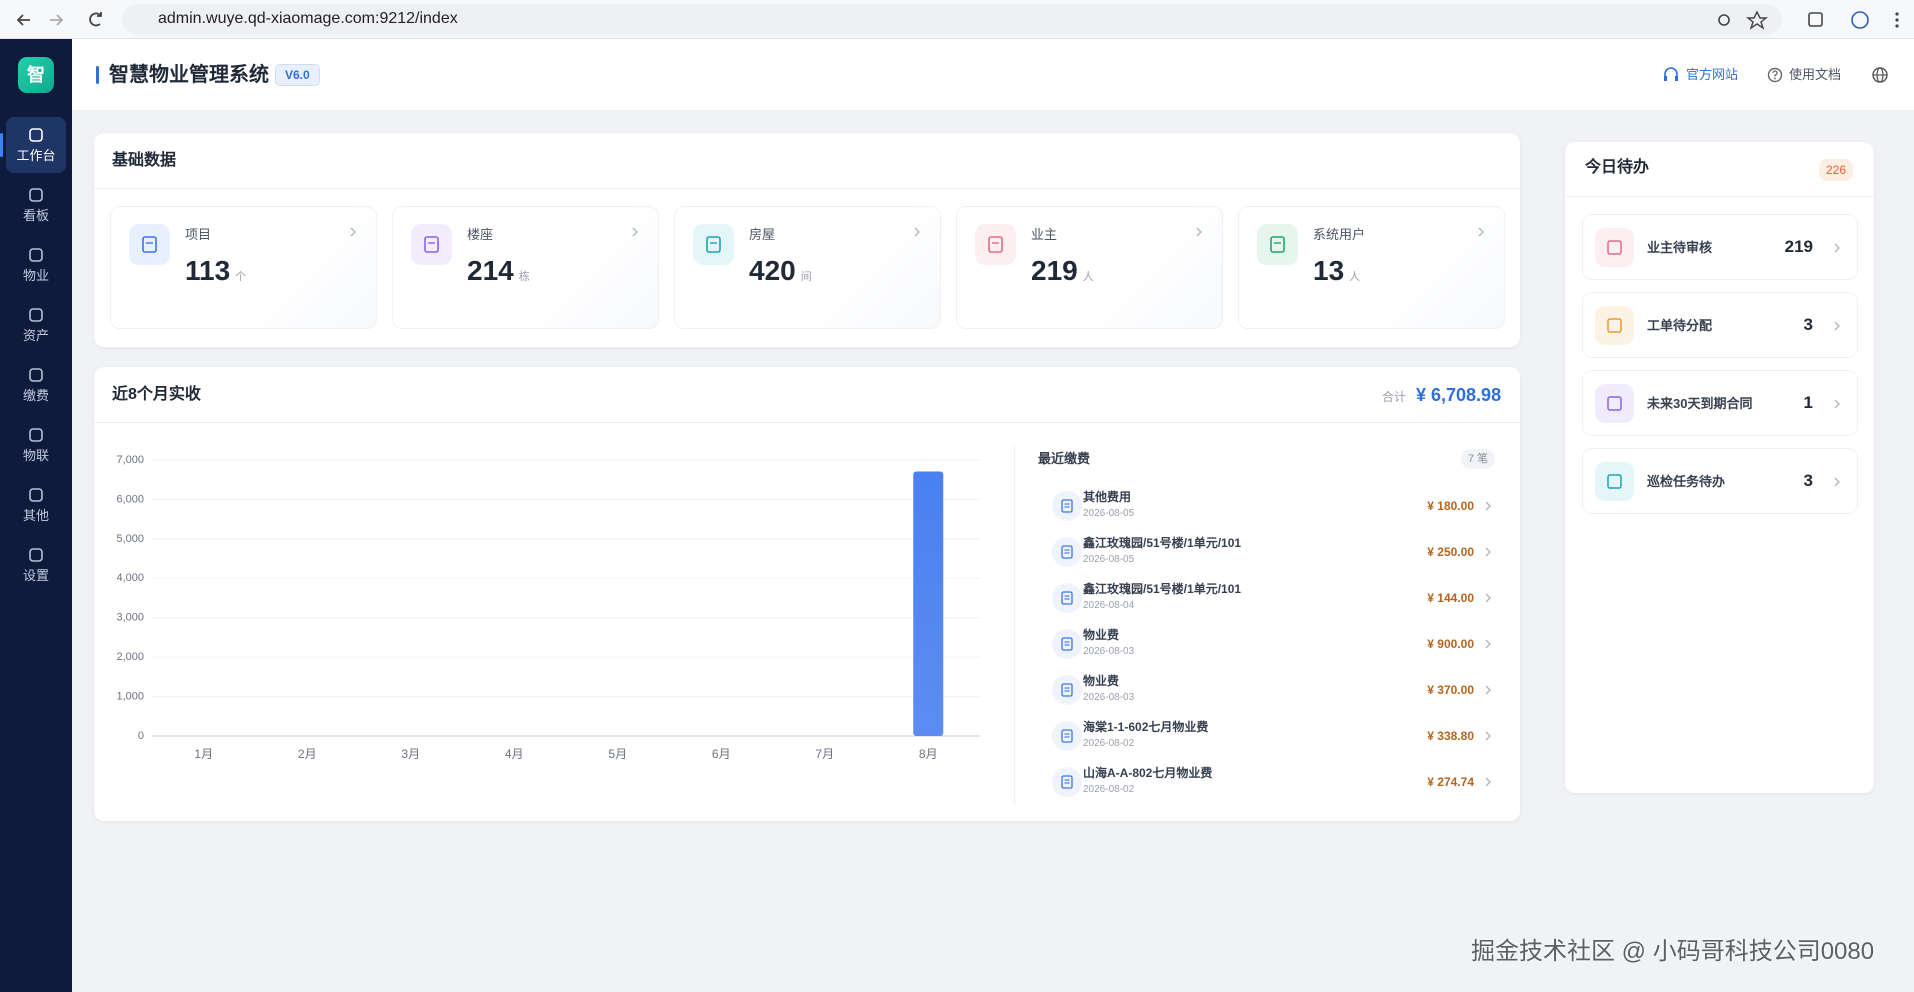 This screenshot has height=992, width=1914. What do you see at coordinates (1270, 598) in the screenshot?
I see `payment-item: 鑫江玫瑰园/51号楼/1单元/101 2026-08-04 ¥ 144.00` at bounding box center [1270, 598].